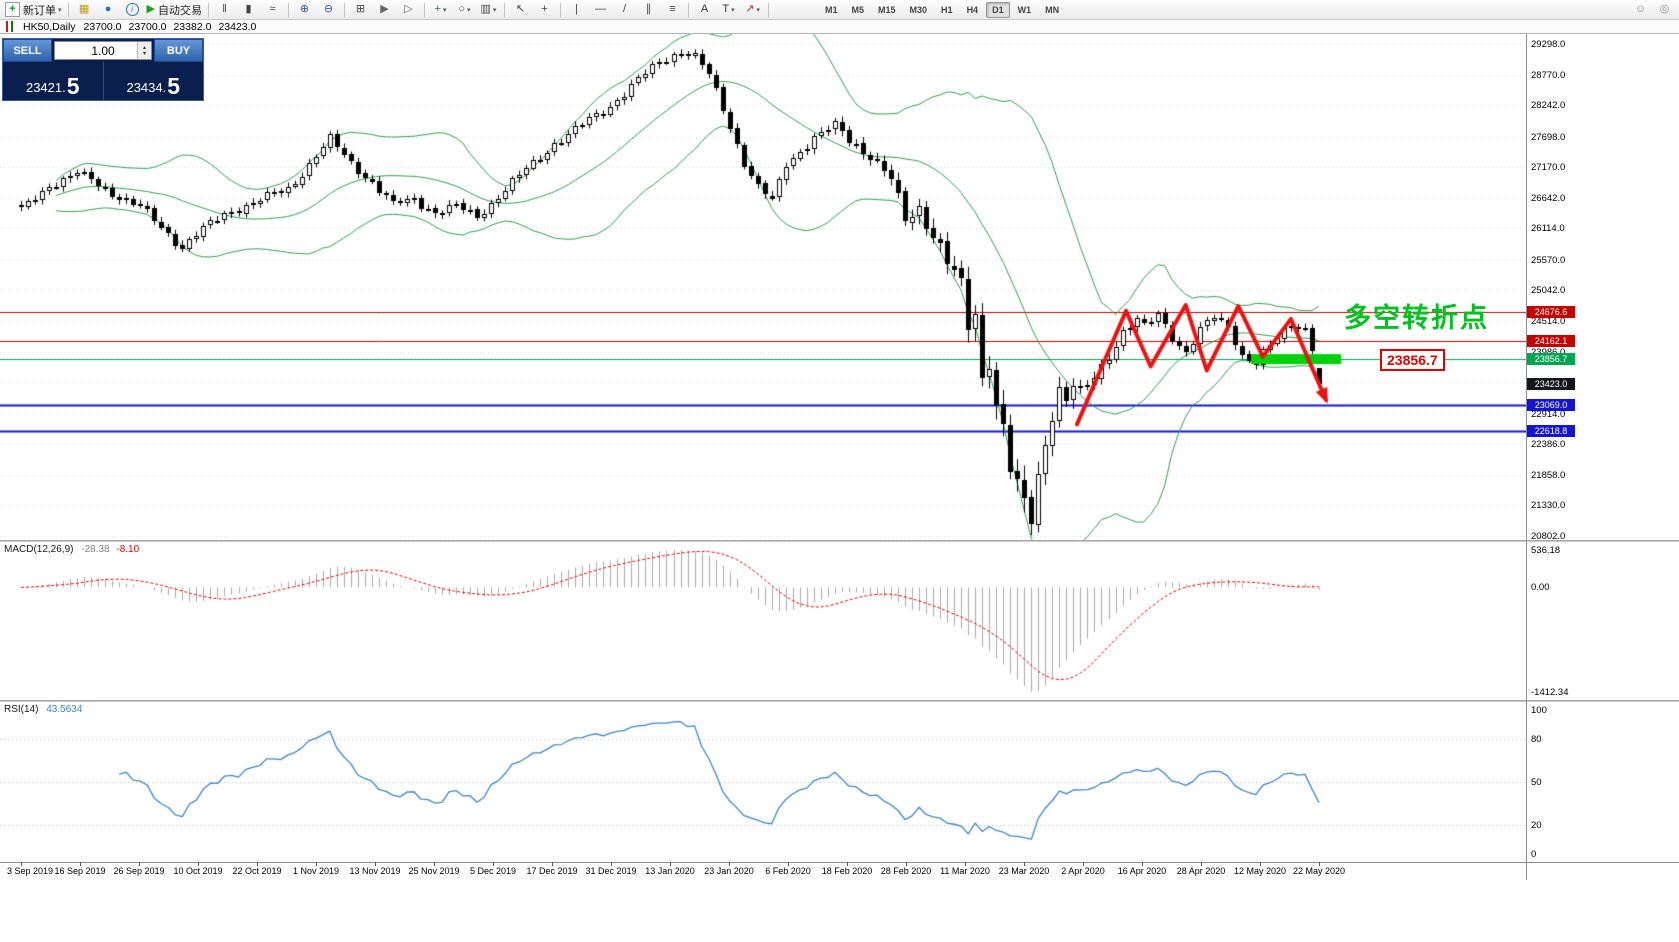 This screenshot has width=1679, height=942. Describe the element at coordinates (998, 9) in the screenshot. I see `timeframe-button-d1: D1` at that location.